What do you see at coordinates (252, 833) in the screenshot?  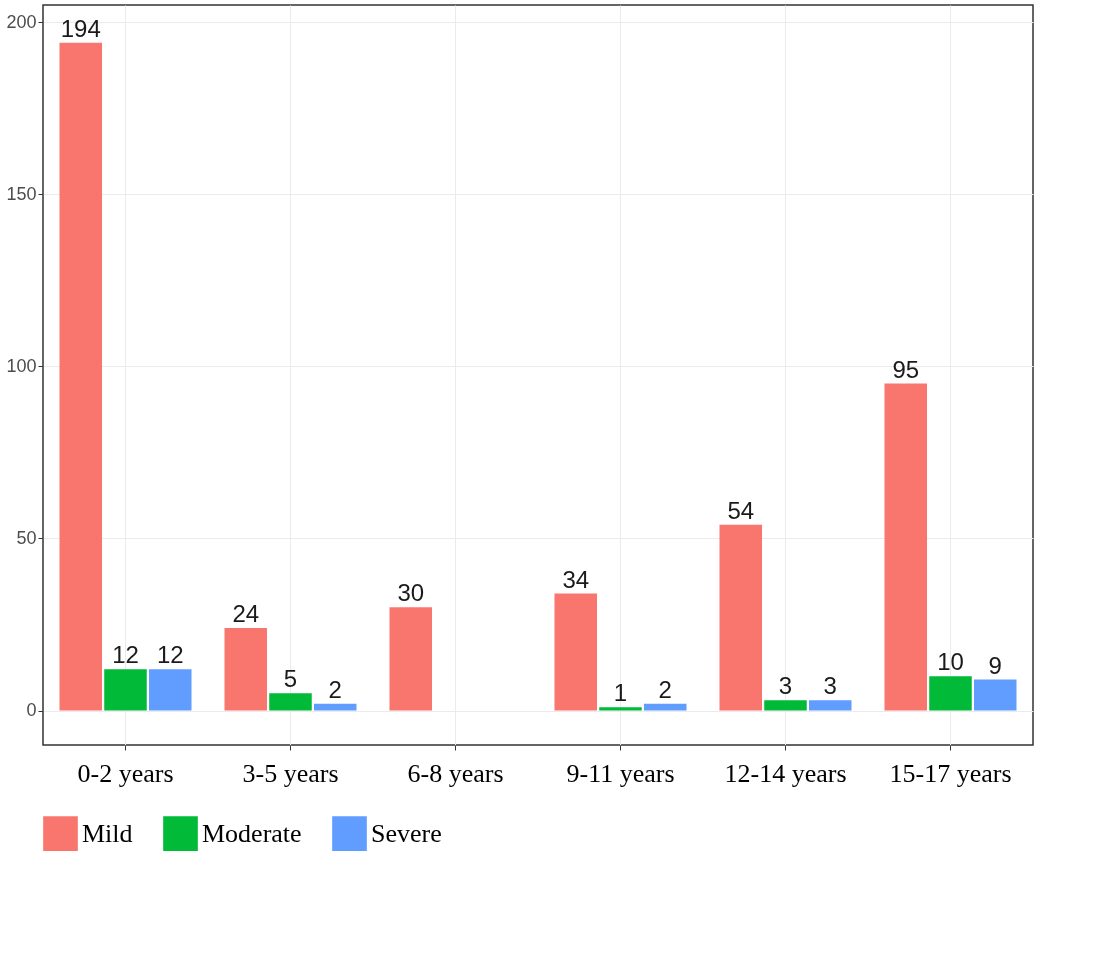 I see `legend-label: Moderate` at bounding box center [252, 833].